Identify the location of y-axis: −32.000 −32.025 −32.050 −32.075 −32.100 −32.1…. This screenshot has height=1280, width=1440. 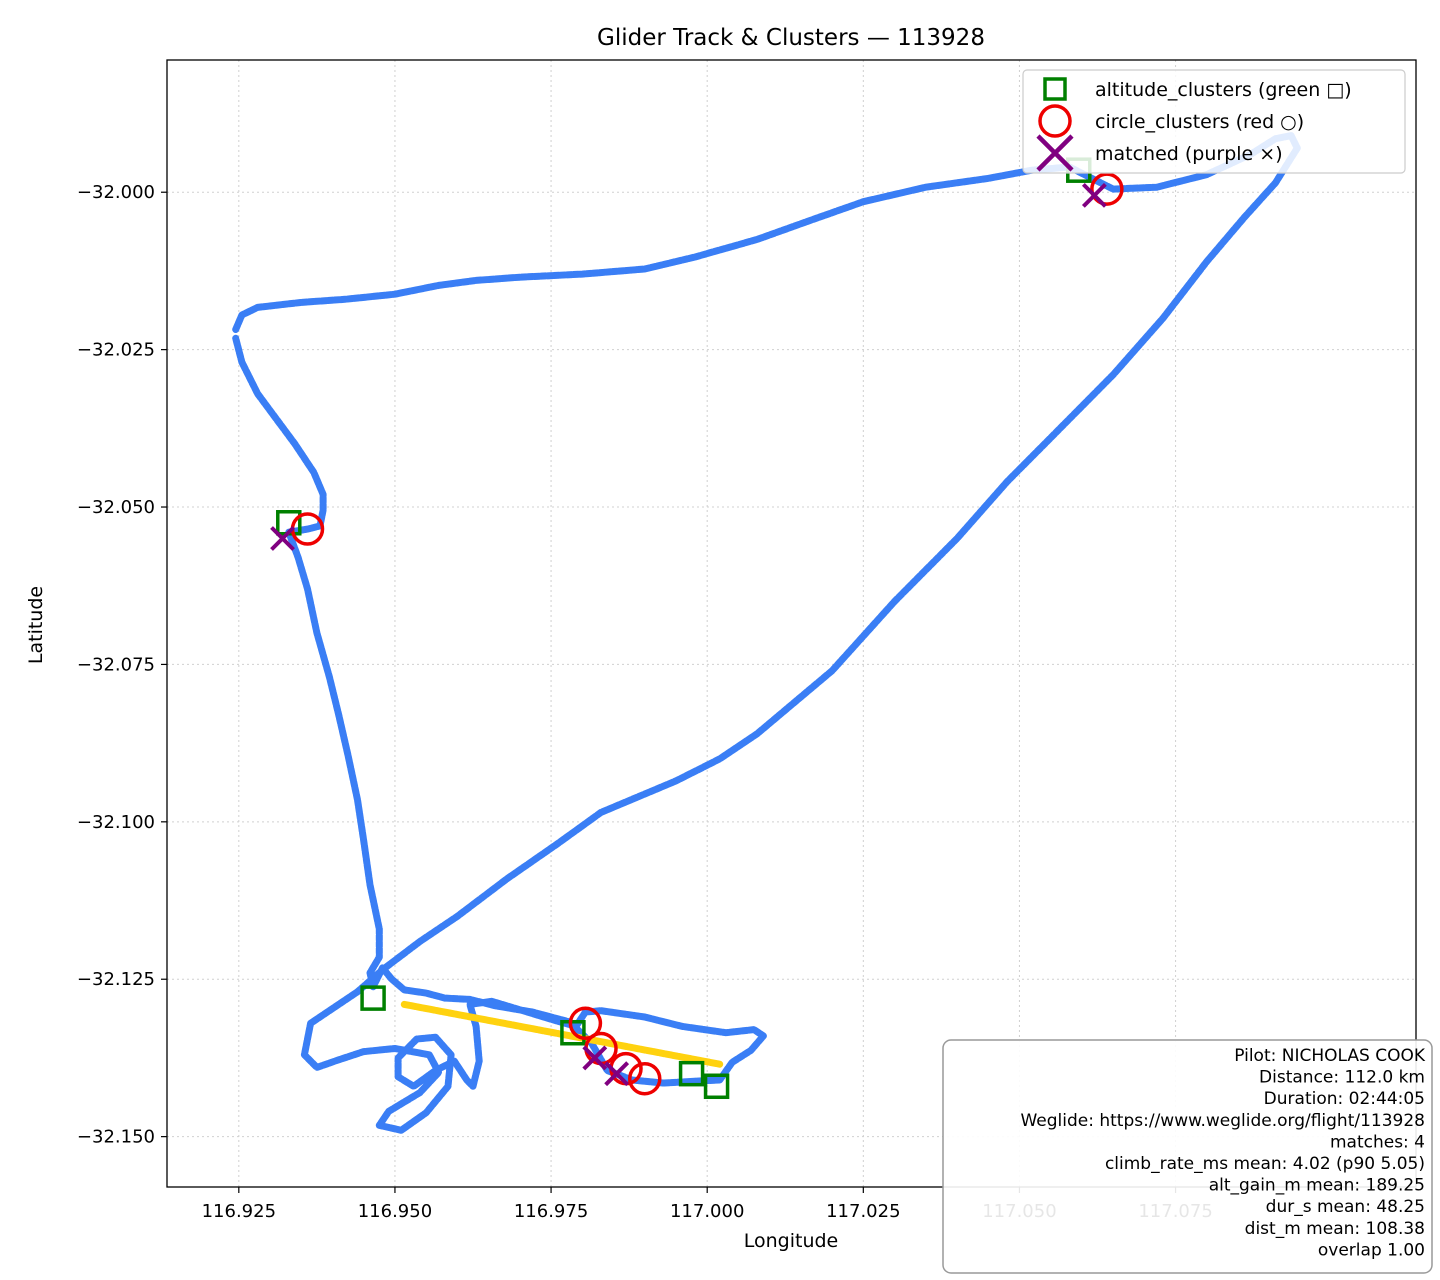
(122, 665).